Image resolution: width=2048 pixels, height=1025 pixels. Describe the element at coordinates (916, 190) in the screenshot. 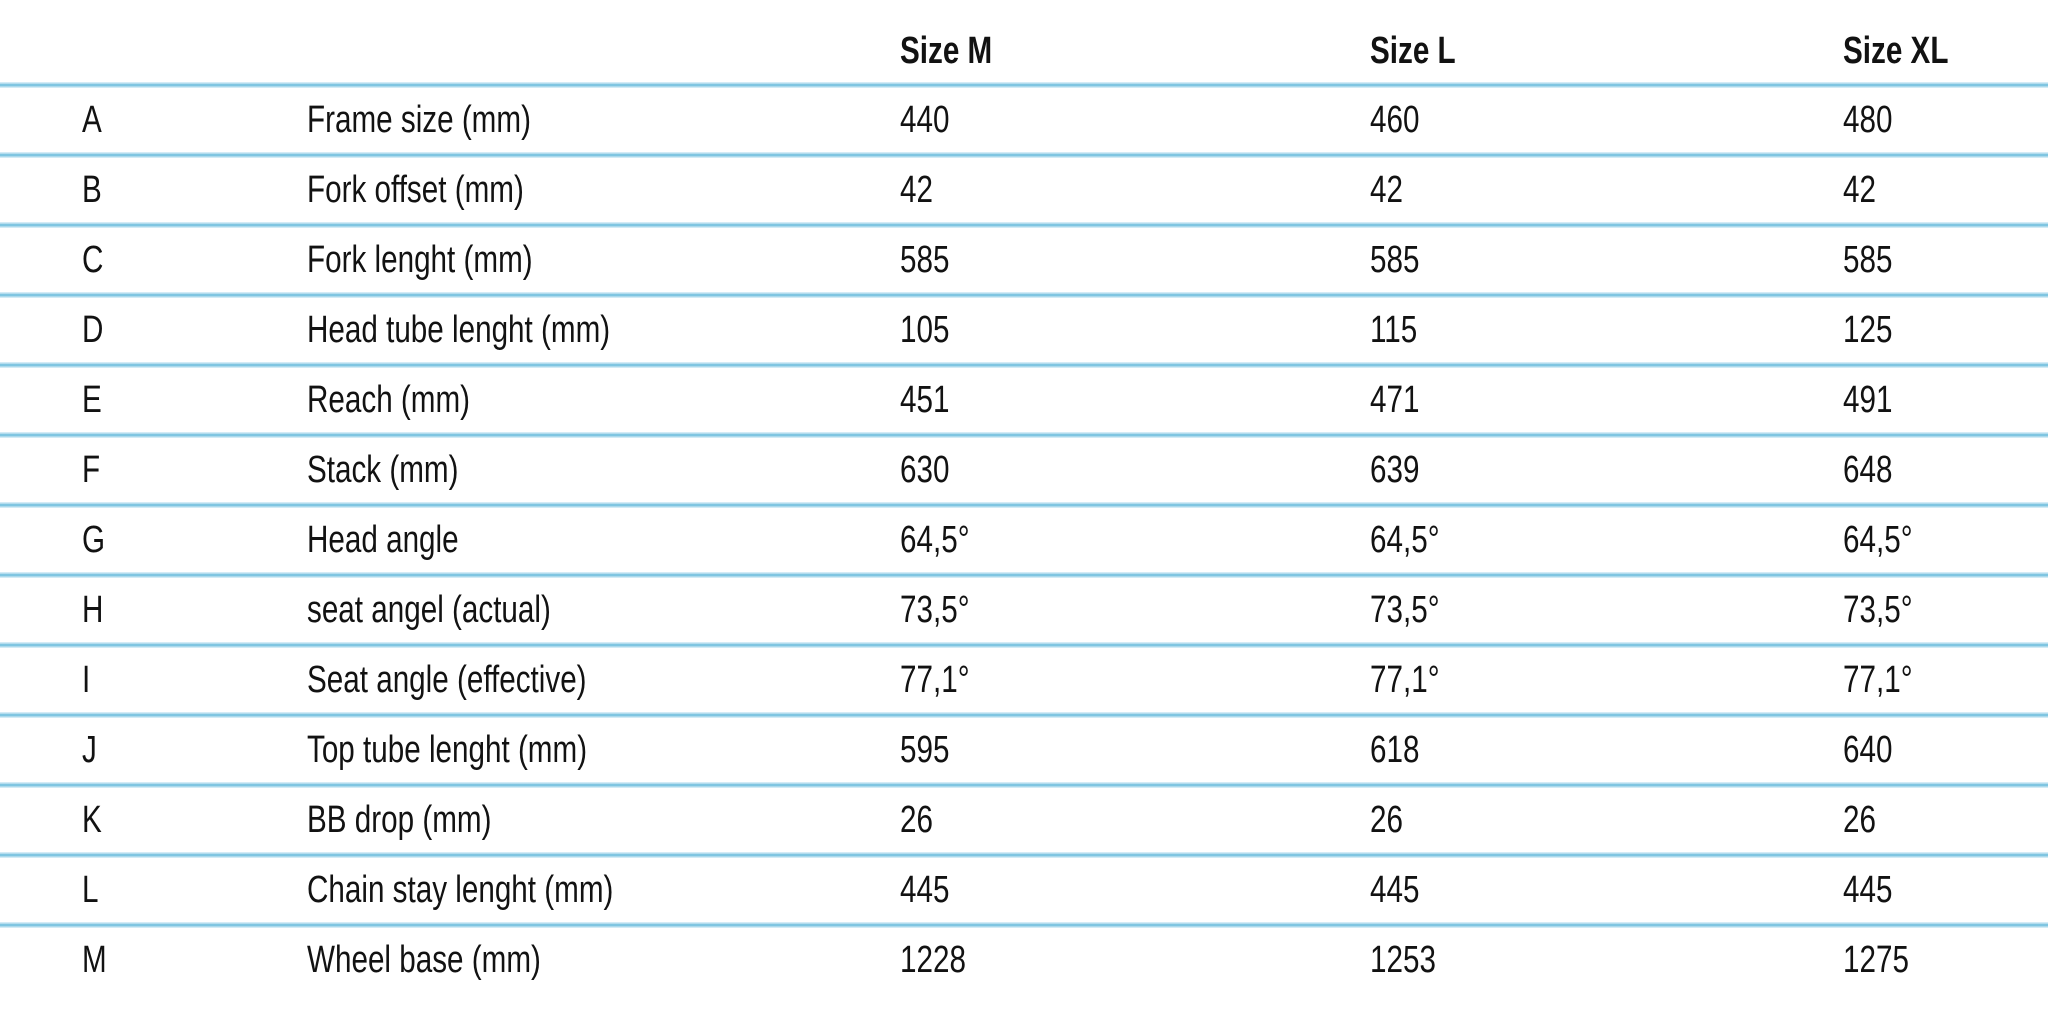

I see `value-size-m: 42` at that location.